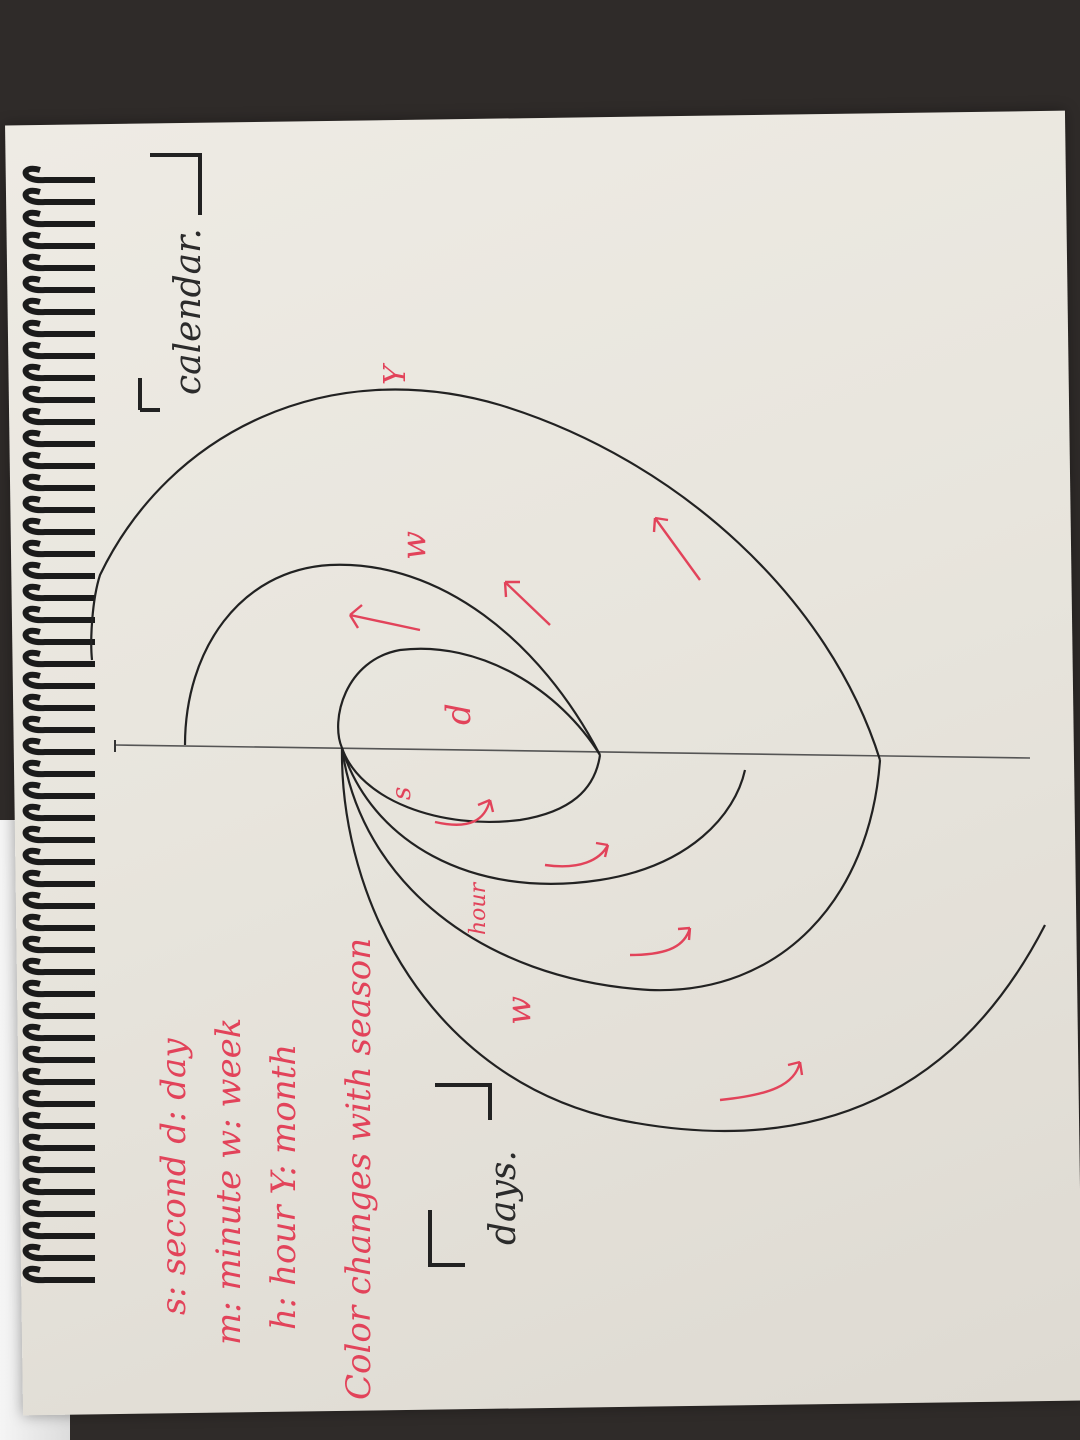 This screenshot has width=1080, height=1440. What do you see at coordinates (359, 1169) in the screenshot?
I see `legend-line-4: Color changes with season` at bounding box center [359, 1169].